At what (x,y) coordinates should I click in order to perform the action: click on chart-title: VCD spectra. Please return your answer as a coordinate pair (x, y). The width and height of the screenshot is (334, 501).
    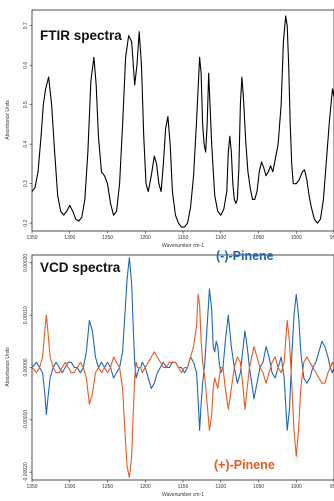
    Looking at the image, I should click on (80, 267).